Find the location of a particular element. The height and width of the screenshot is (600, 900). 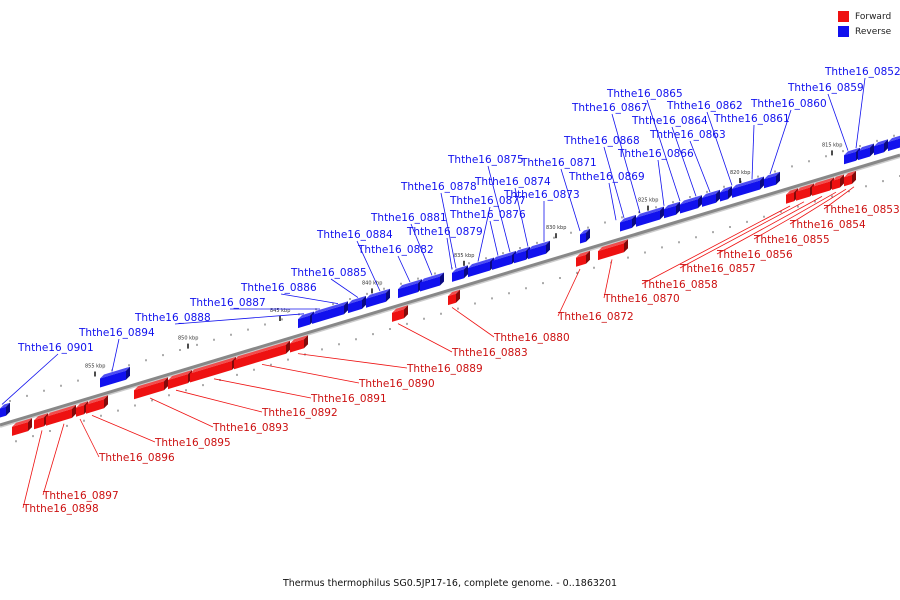

reverse-gene-label: Ththe16_0860 is located at coordinates (788, 104).